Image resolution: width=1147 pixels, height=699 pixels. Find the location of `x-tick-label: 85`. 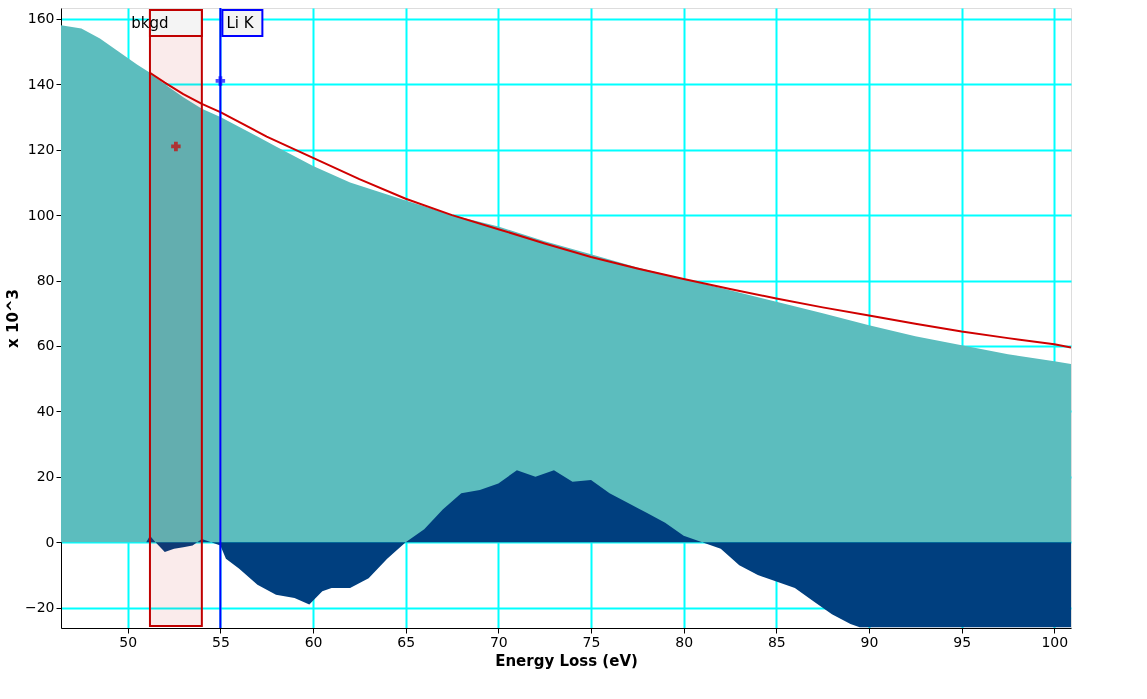

x-tick-label: 85 is located at coordinates (776, 641).